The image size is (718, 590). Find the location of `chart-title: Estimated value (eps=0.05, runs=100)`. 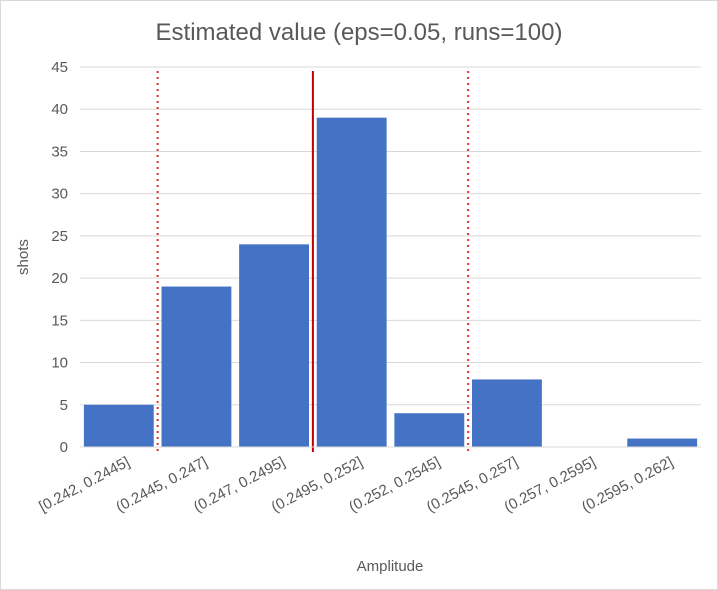

chart-title: Estimated value (eps=0.05, runs=100) is located at coordinates (359, 32).